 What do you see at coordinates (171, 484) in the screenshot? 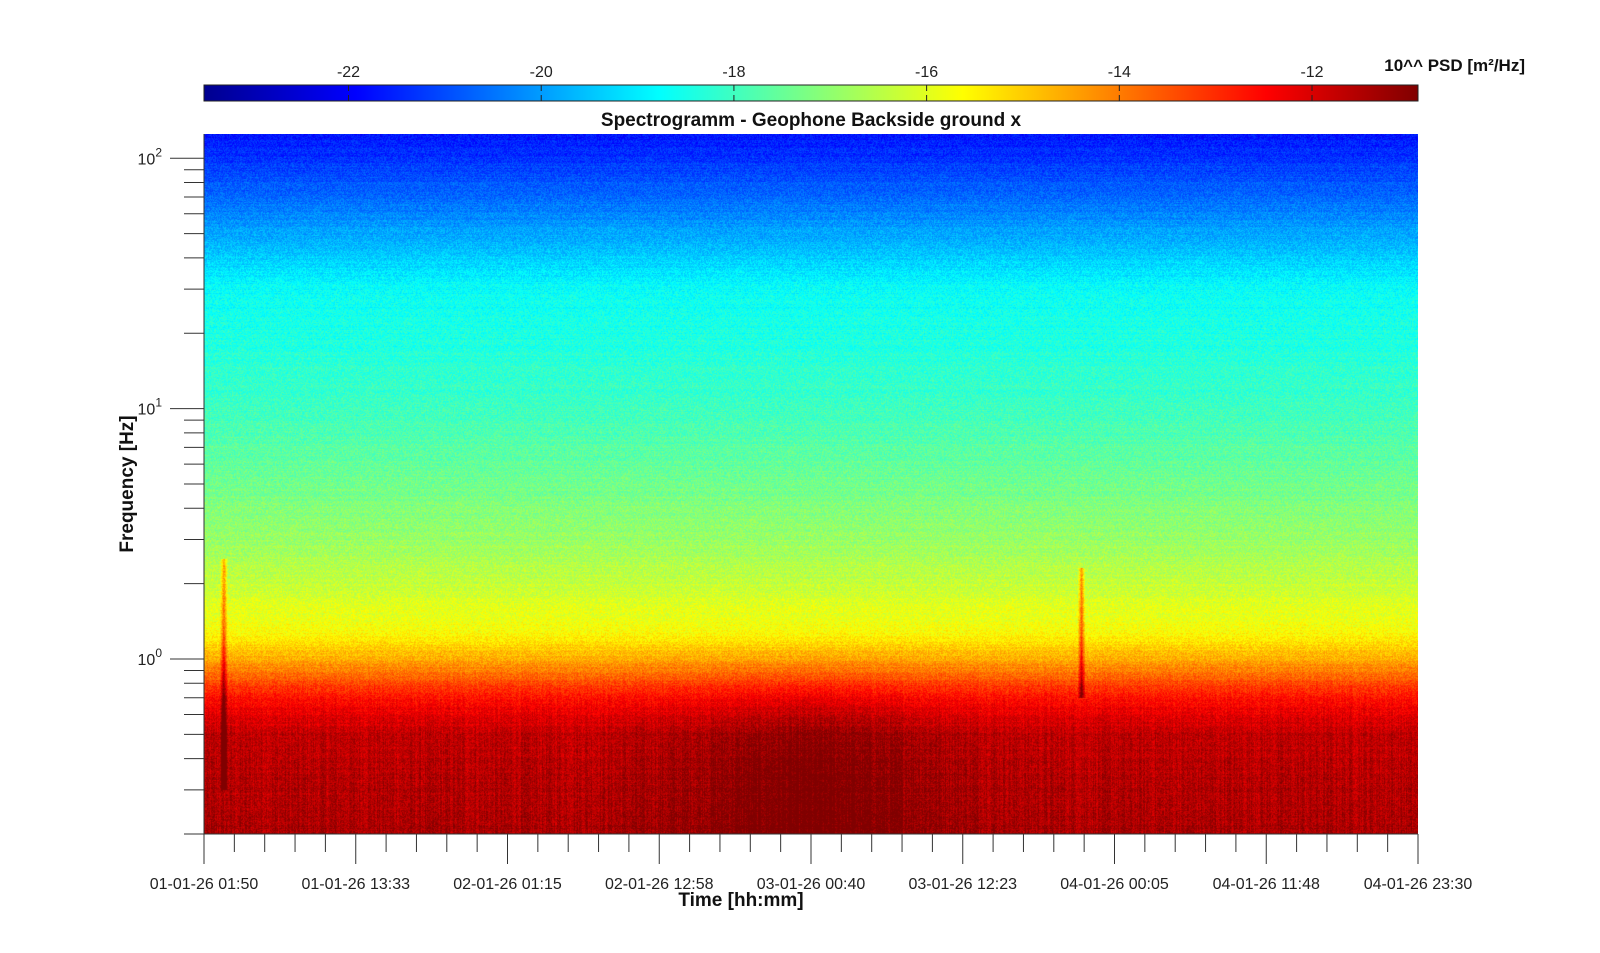
I see `y-axis: 10⁰ 10¹ 10²` at bounding box center [171, 484].